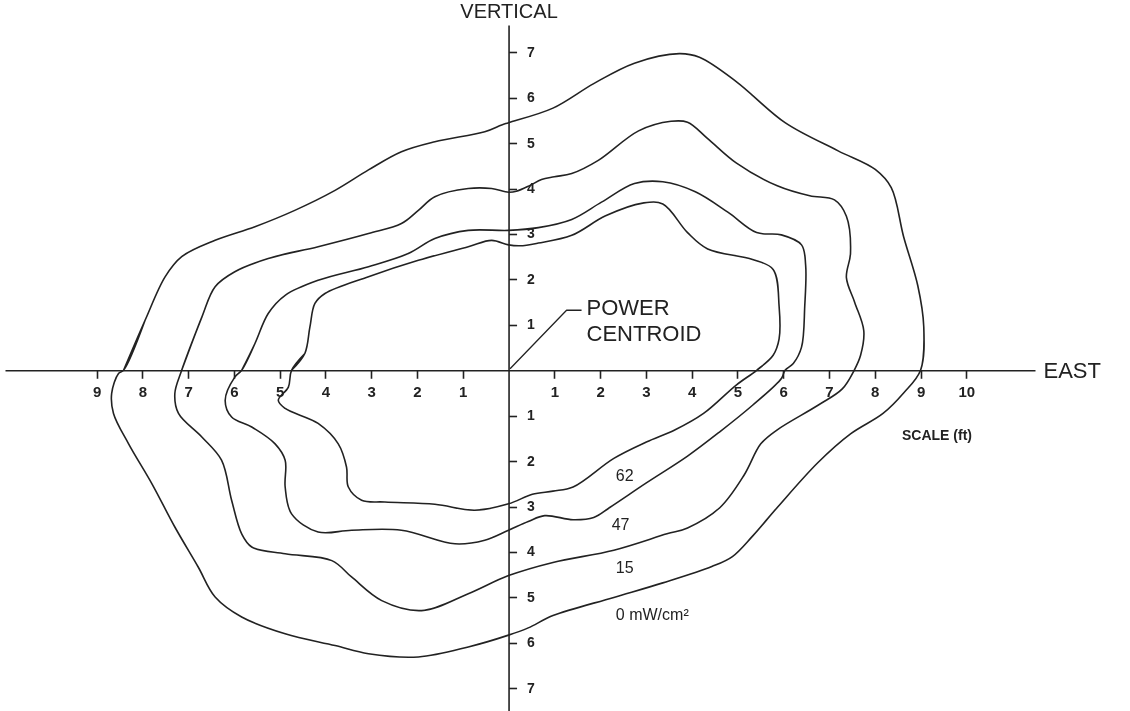 The image size is (1130, 711). I want to click on series-label: 47, so click(620, 525).